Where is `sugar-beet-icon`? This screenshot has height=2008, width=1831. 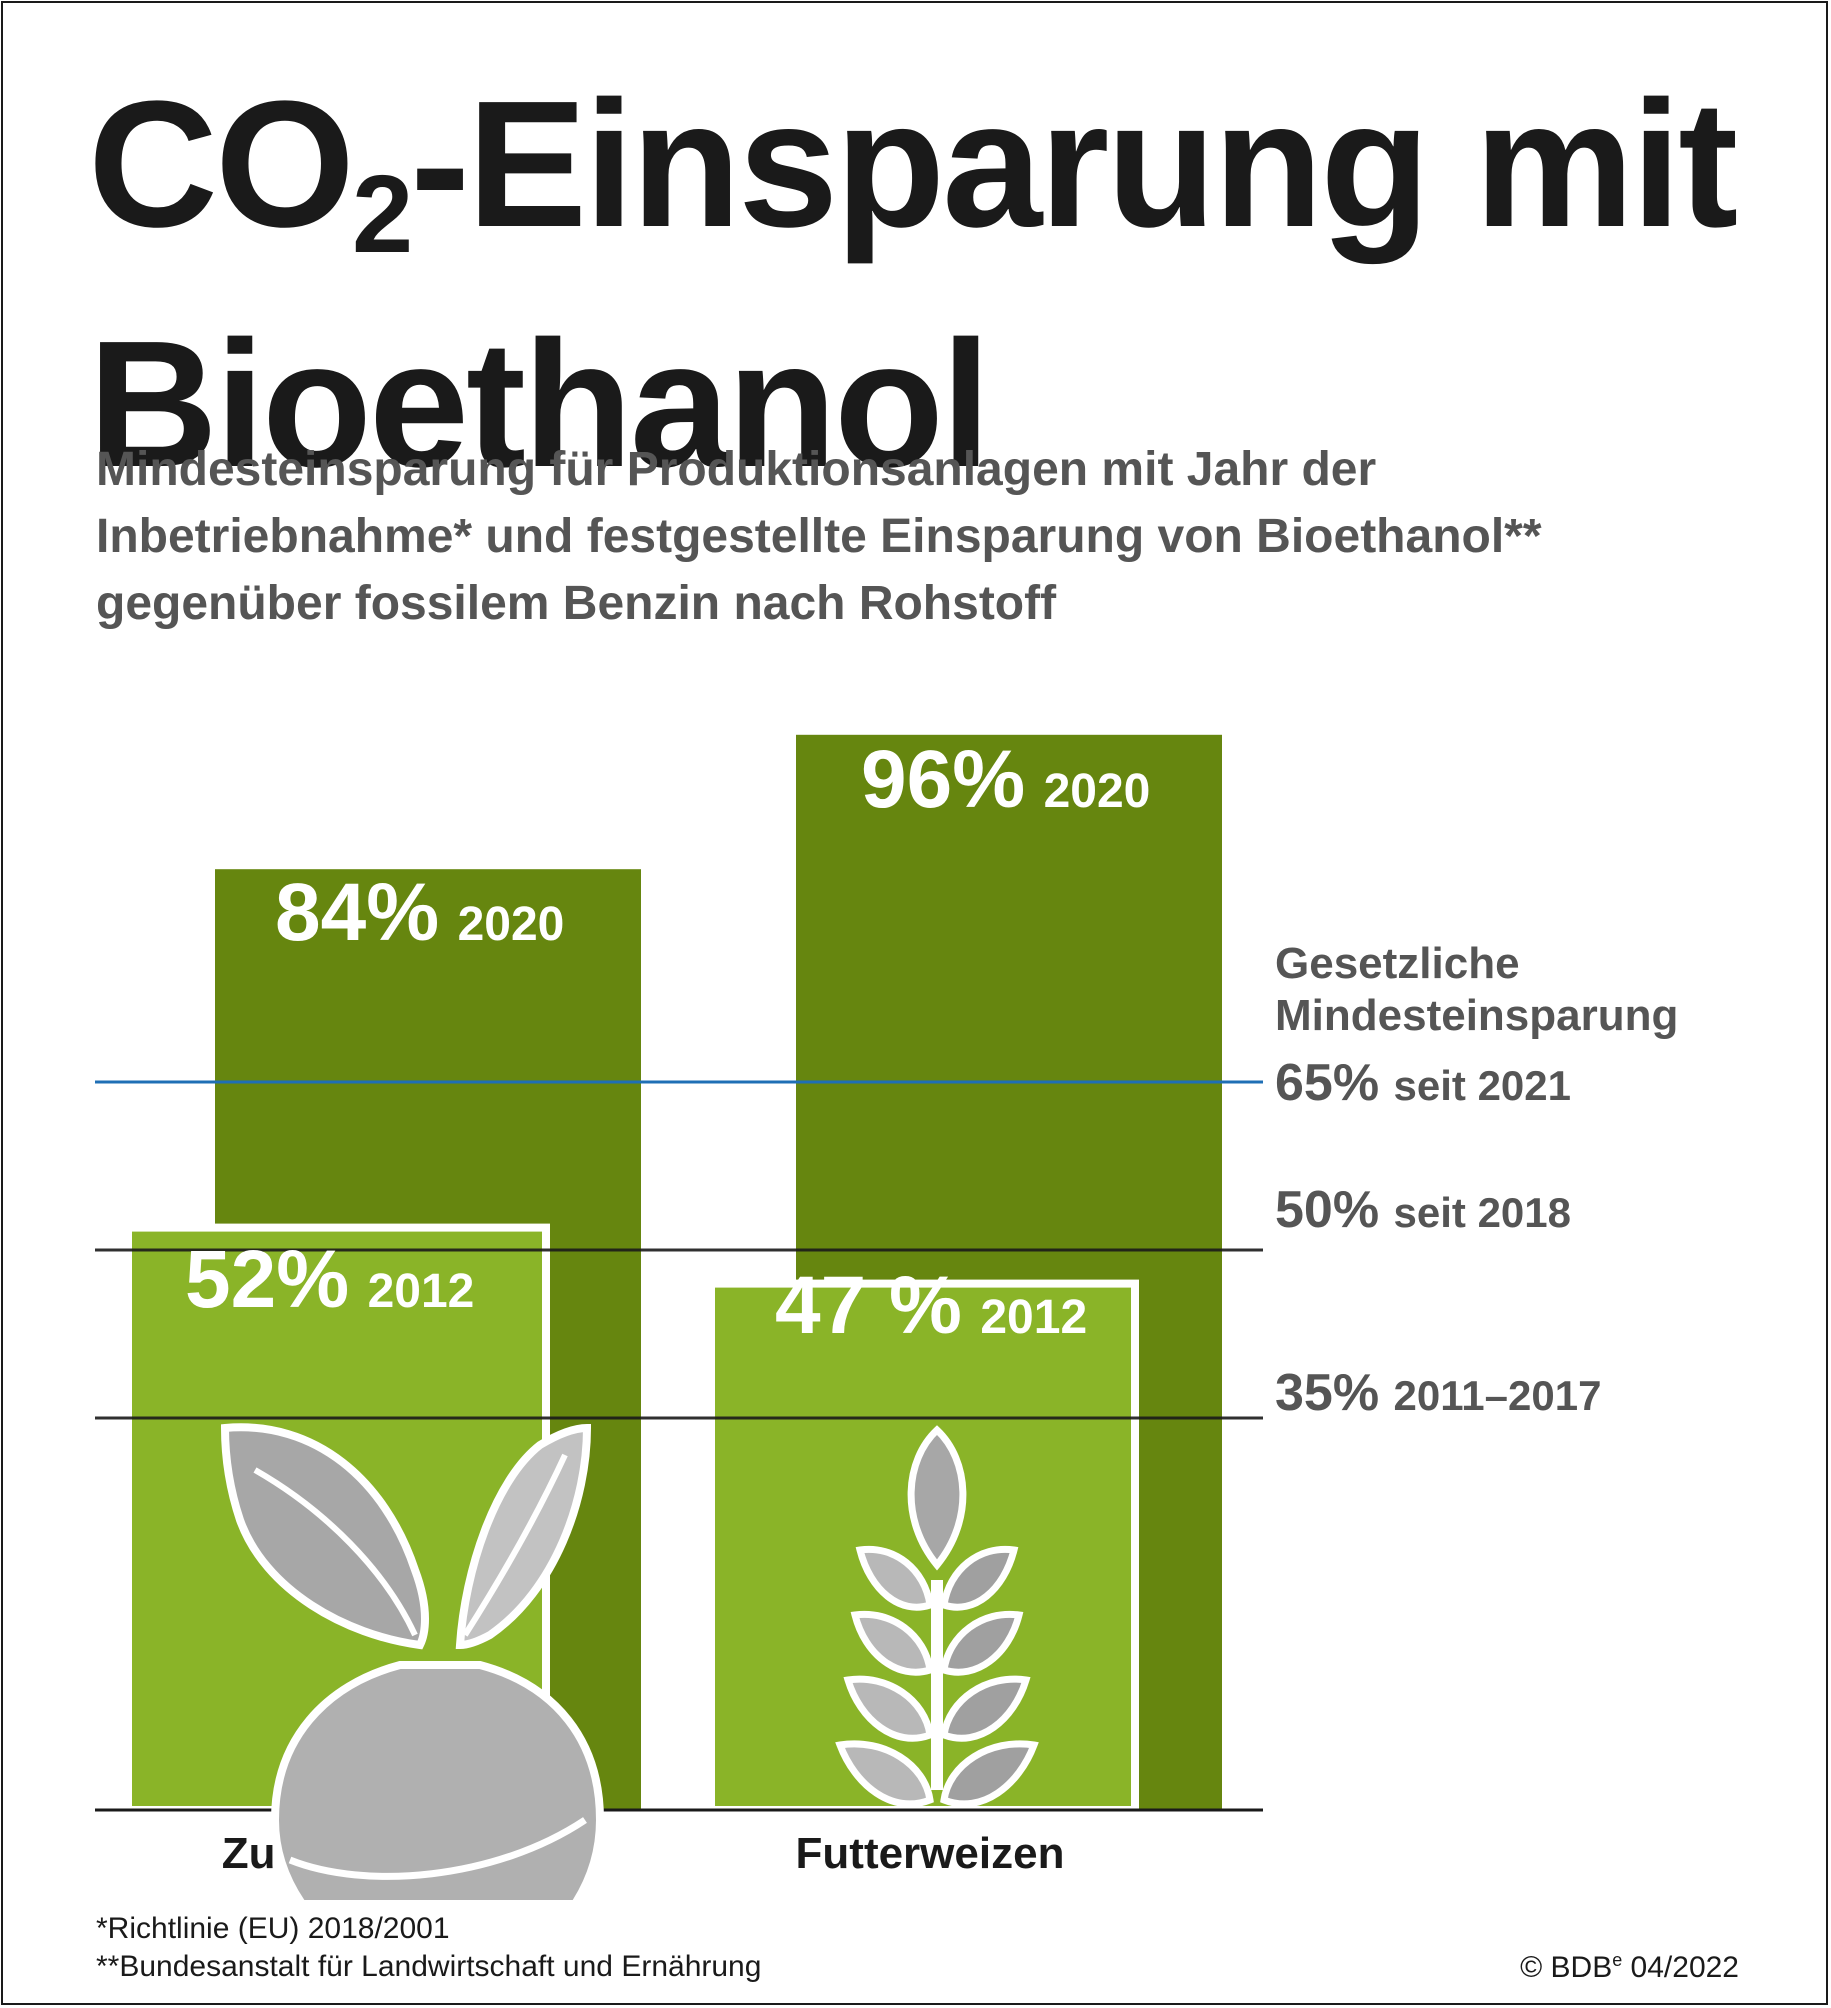
sugar-beet-icon is located at coordinates (412, 1661).